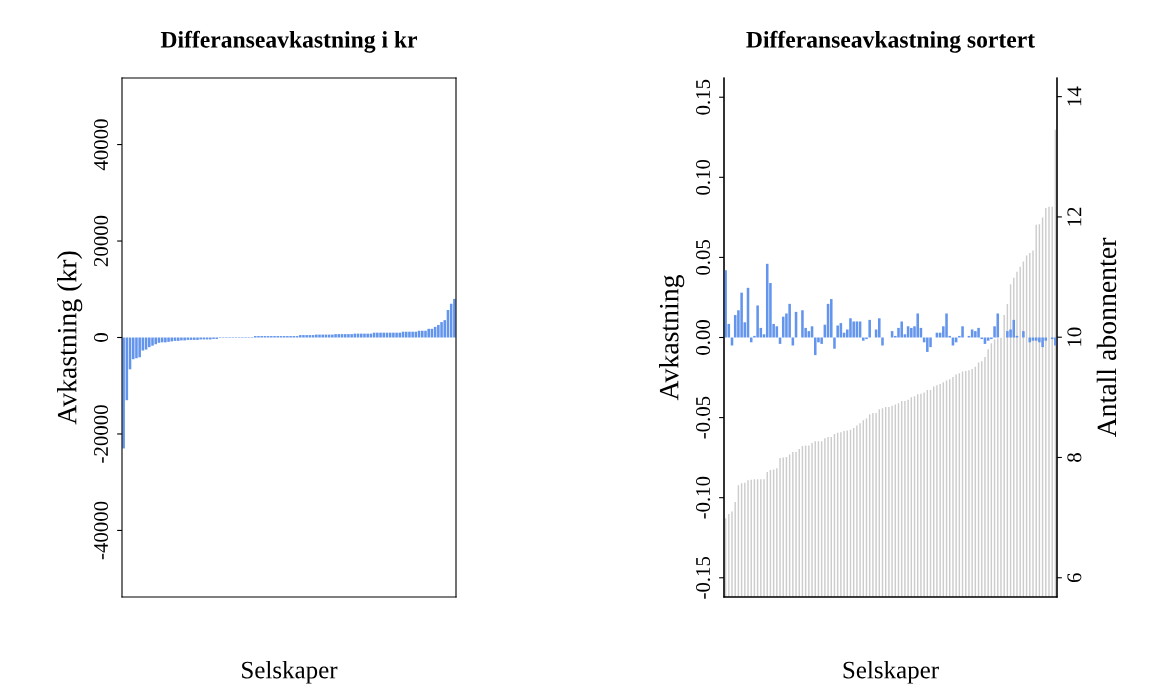  Describe the element at coordinates (289, 41) in the screenshot. I see `chart-title: Differanseavkastning i kr` at that location.